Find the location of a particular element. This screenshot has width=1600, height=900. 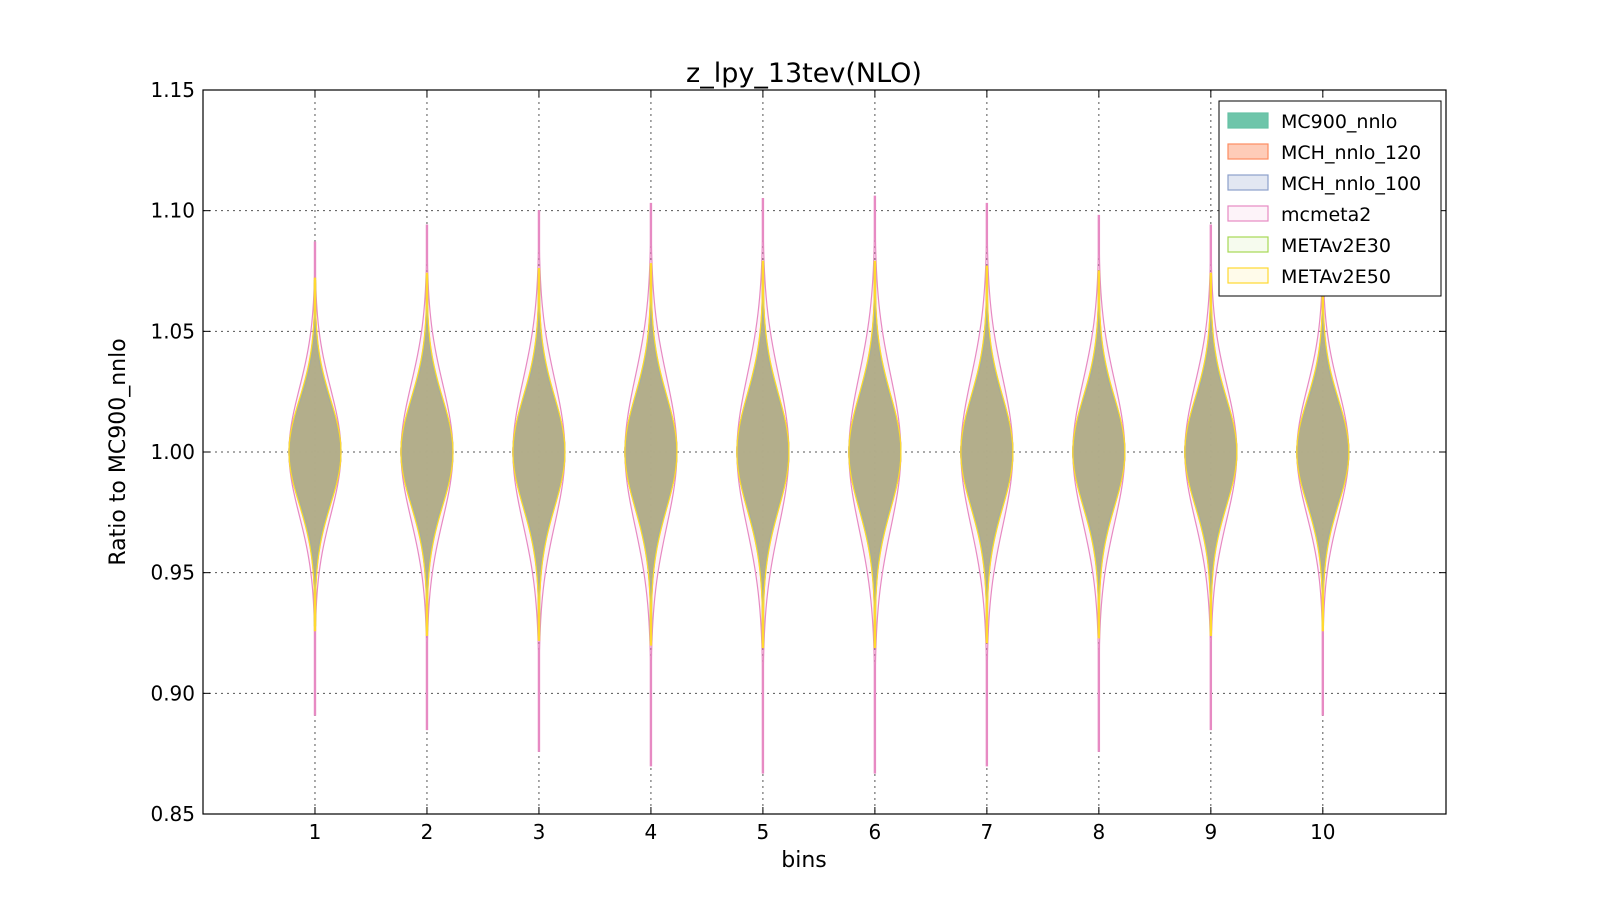

legend-label: MC900_nnlo is located at coordinates (1339, 122).